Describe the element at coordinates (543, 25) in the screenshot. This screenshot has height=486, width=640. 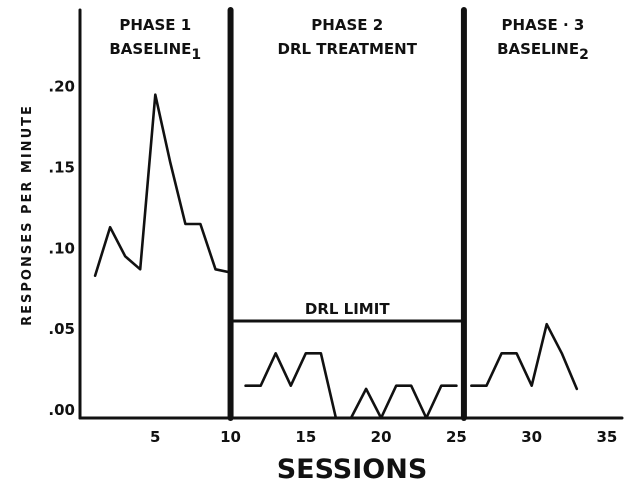
I see `phase-title-3: PHASE · 3` at that location.